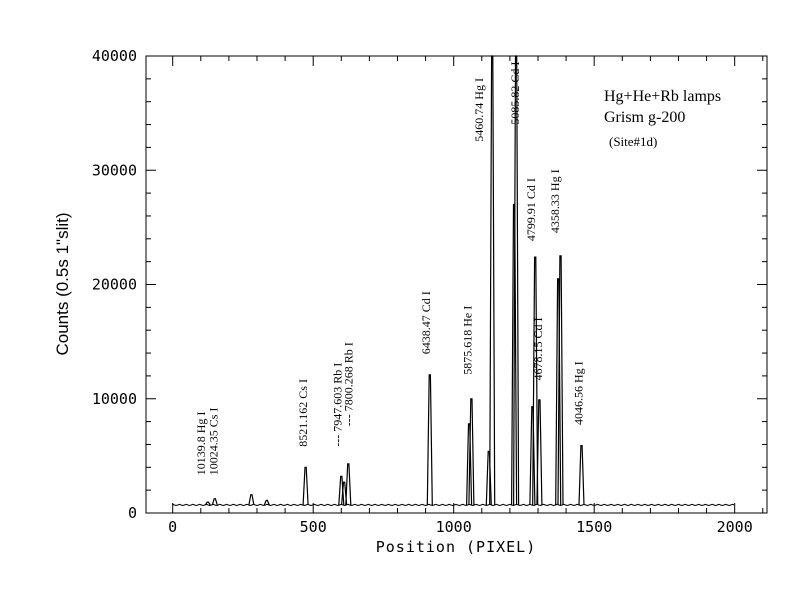 The width and height of the screenshot is (792, 612). Describe the element at coordinates (349, 384) in the screenshot. I see `line-annotation: --- 7800.268 Rb I` at that location.